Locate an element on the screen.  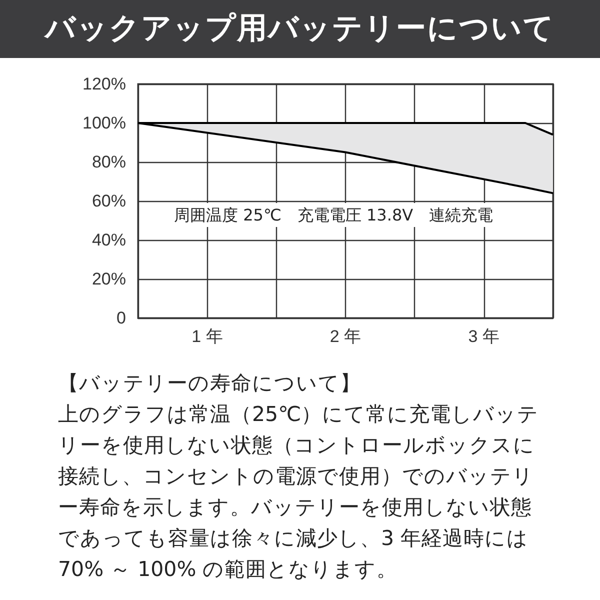
x-tick-label: 2 年 is located at coordinates (346, 336).